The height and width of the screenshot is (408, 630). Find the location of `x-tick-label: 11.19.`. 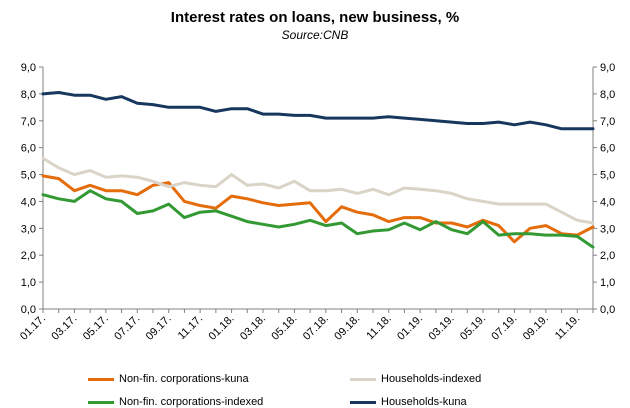

x-tick-label: 11.19. is located at coordinates (568, 328).